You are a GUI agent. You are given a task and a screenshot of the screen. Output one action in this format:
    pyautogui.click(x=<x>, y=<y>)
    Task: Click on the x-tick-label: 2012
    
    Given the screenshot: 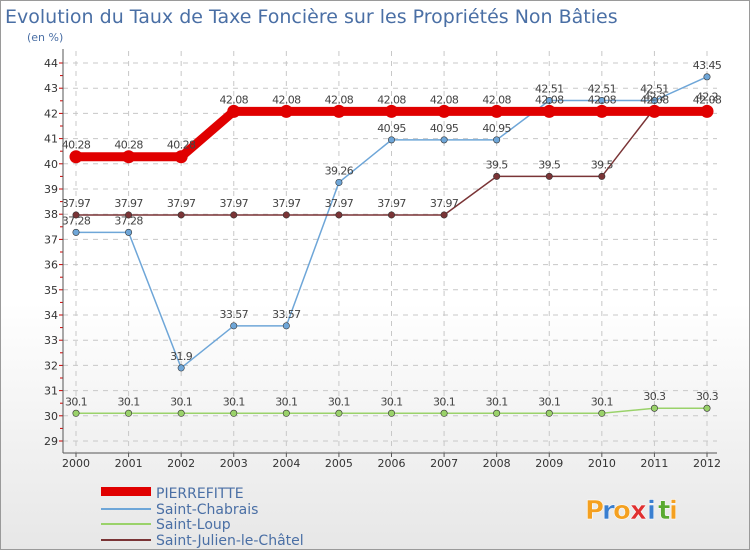 What is the action you would take?
    pyautogui.click(x=707, y=463)
    